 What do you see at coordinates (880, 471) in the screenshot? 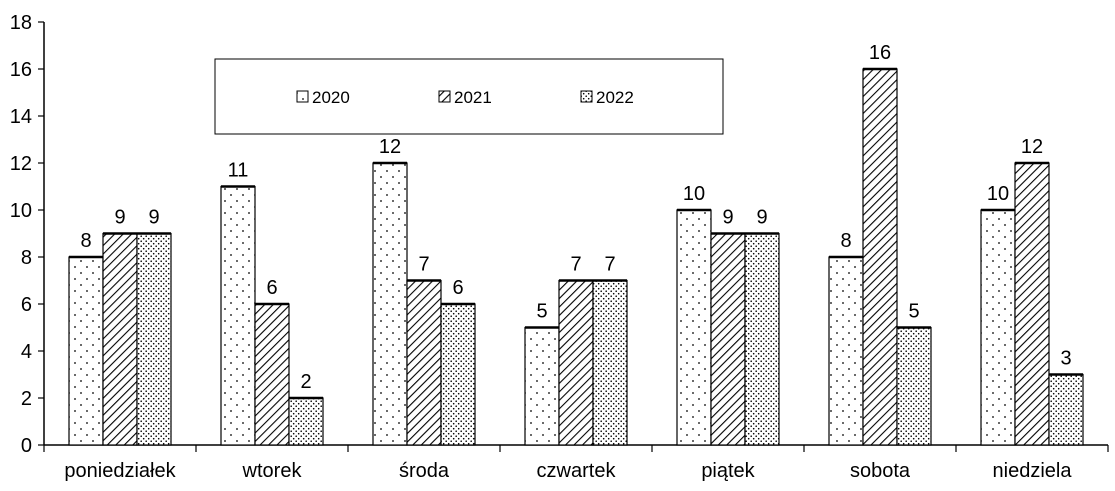
I see `category-label: sobota` at bounding box center [880, 471].